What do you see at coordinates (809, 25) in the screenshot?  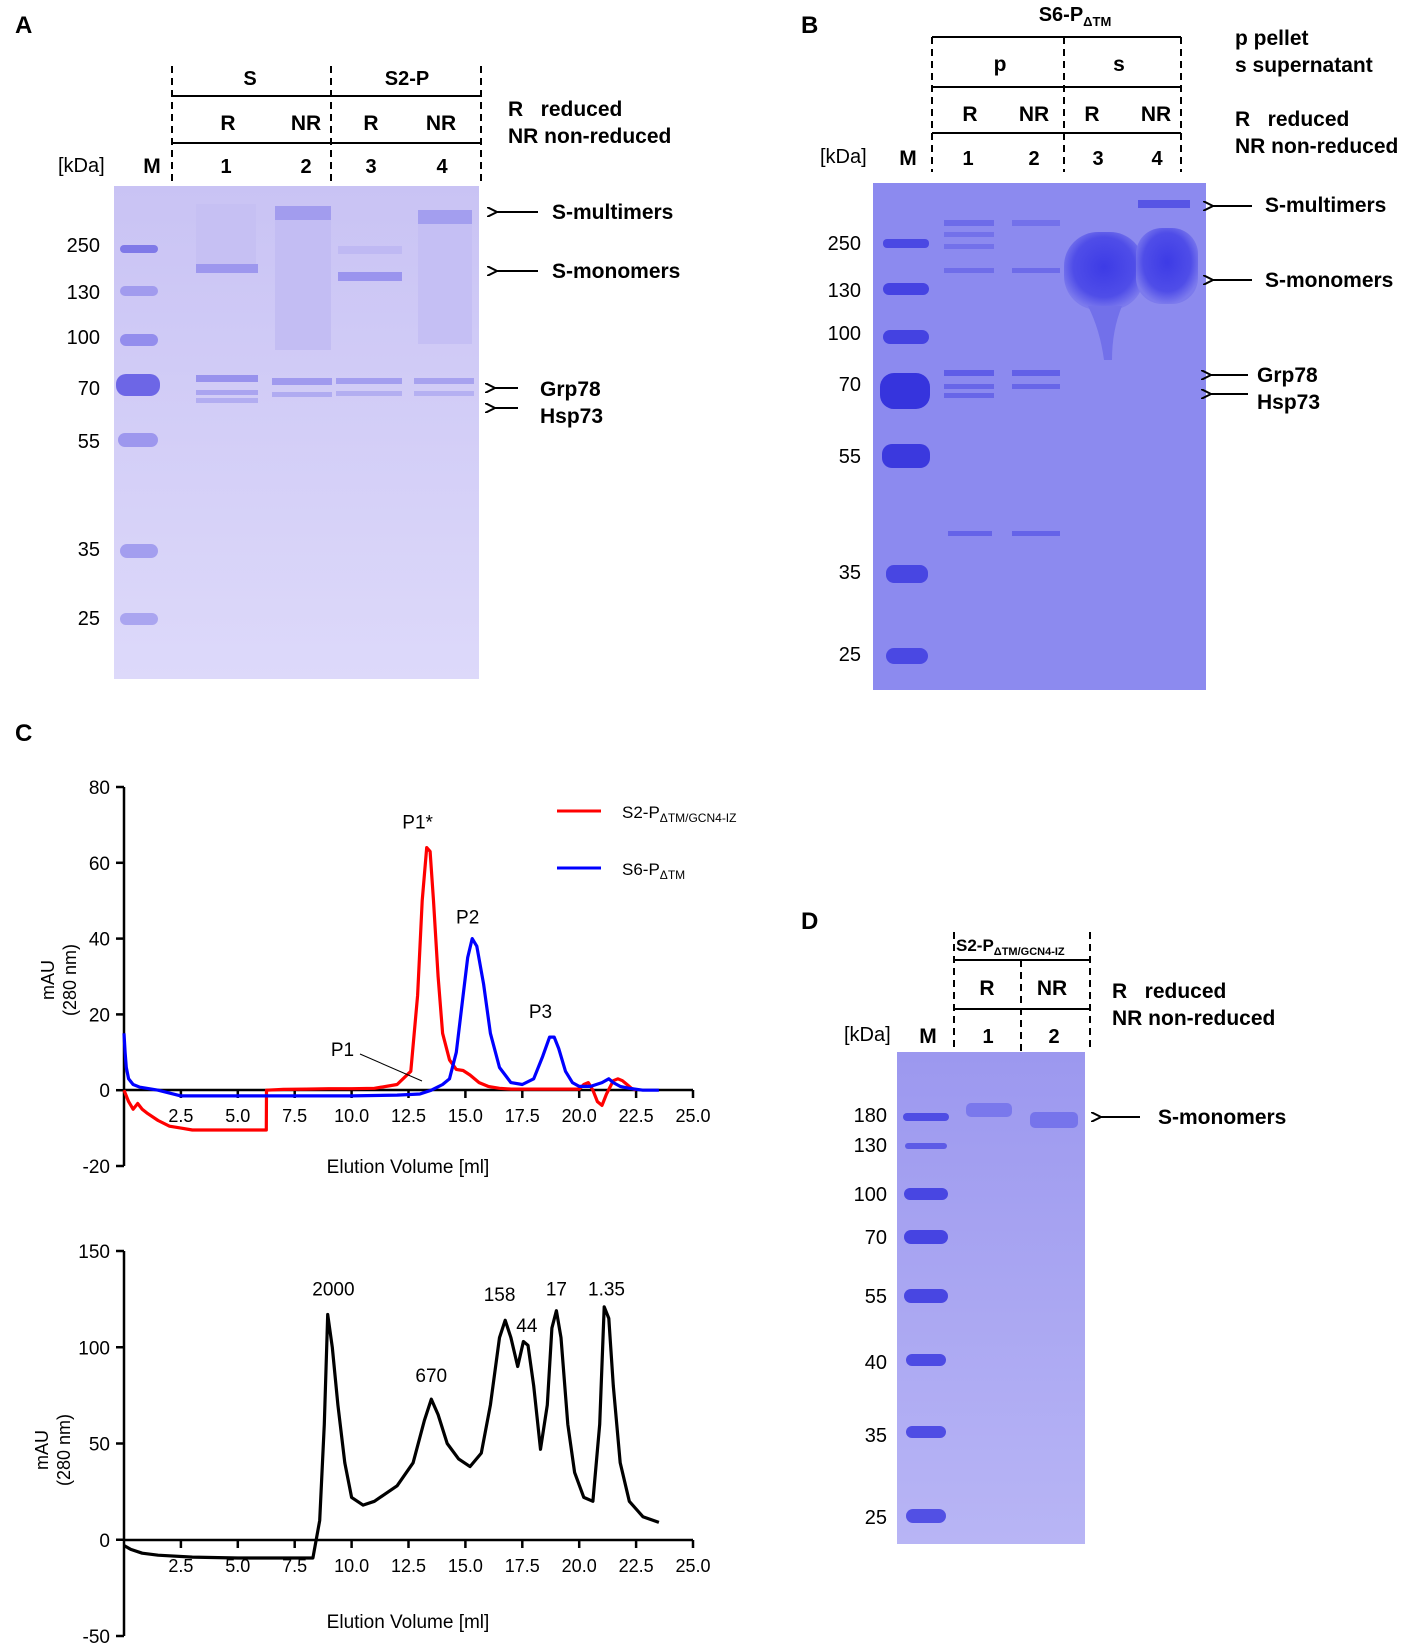 I see `panel-letter-b: B` at bounding box center [809, 25].